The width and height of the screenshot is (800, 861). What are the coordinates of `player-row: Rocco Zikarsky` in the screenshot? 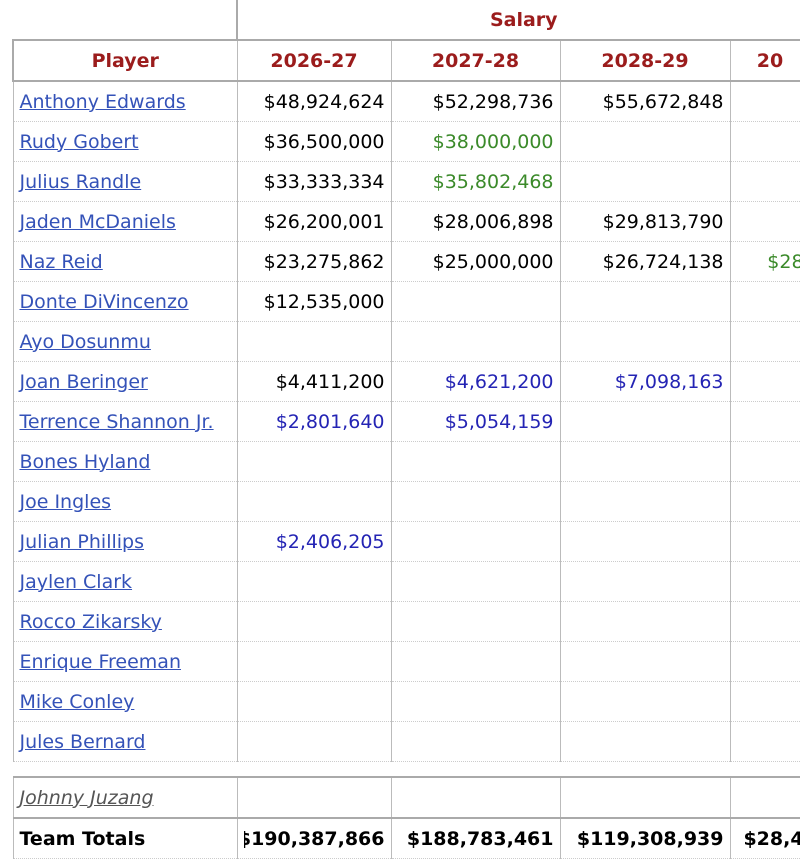 It's located at (406, 621).